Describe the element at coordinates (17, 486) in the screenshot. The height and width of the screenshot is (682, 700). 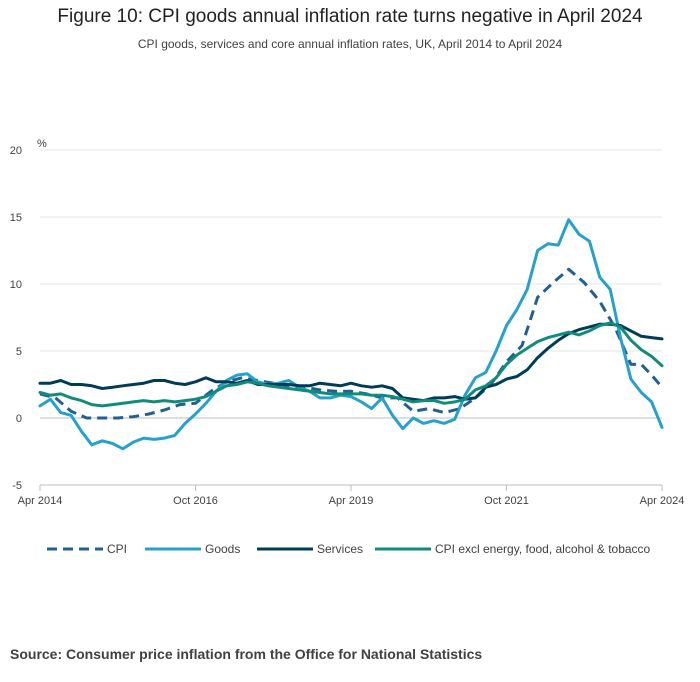
I see `y-tick-label: -5` at that location.